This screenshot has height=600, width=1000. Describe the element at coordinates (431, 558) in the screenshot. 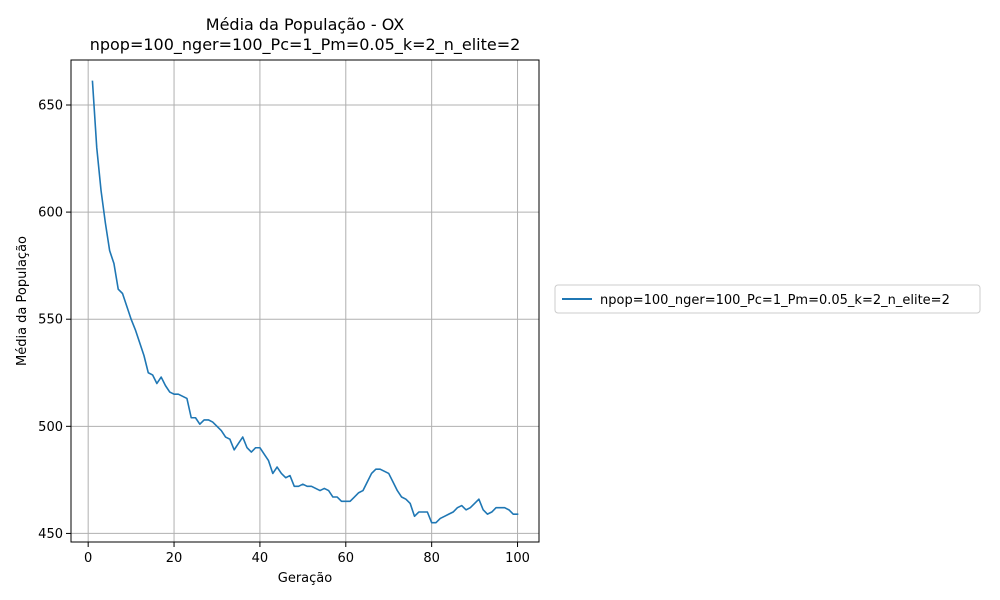

I see `x-tick-label: 80` at that location.